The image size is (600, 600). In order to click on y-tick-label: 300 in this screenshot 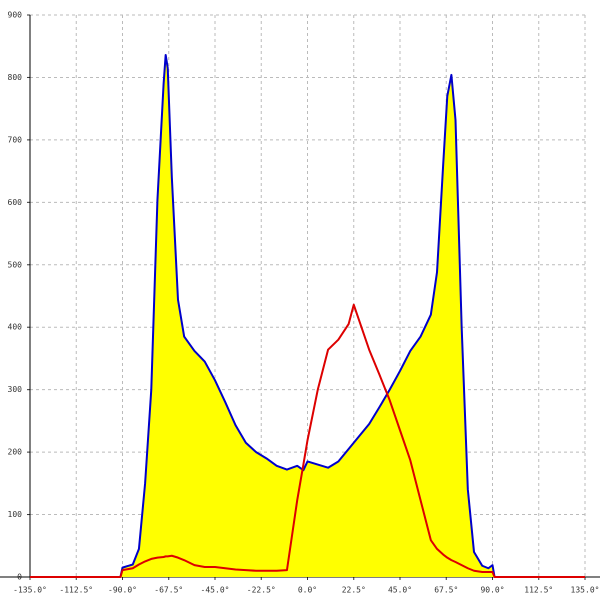, I will do `click(15, 389)`.